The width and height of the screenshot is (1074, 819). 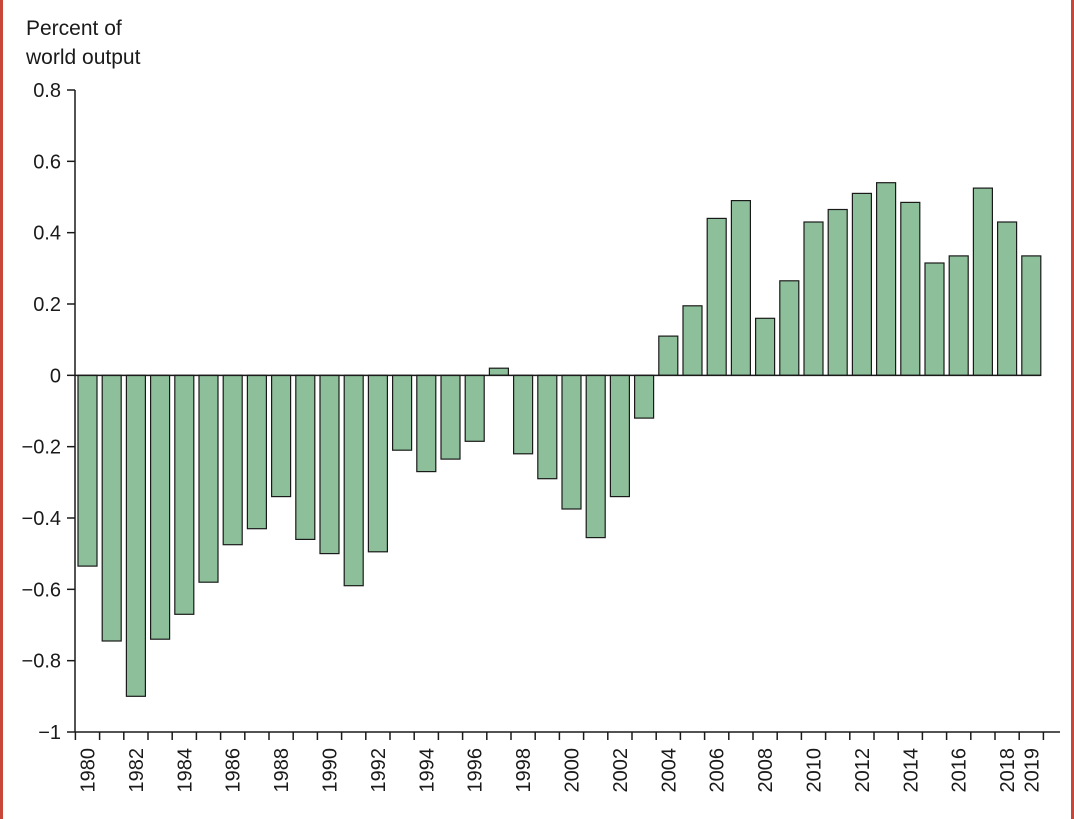 I want to click on bar-1987, so click(x=256, y=452).